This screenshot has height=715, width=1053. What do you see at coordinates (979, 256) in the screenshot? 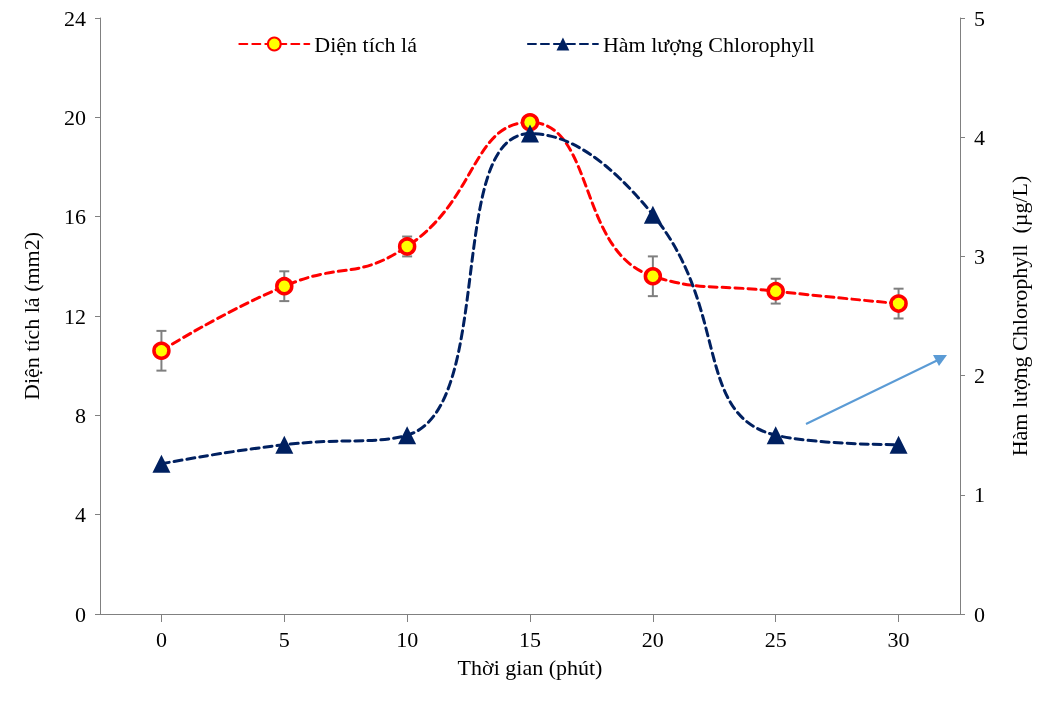
I see `y2-tick-label: 3` at bounding box center [979, 256].